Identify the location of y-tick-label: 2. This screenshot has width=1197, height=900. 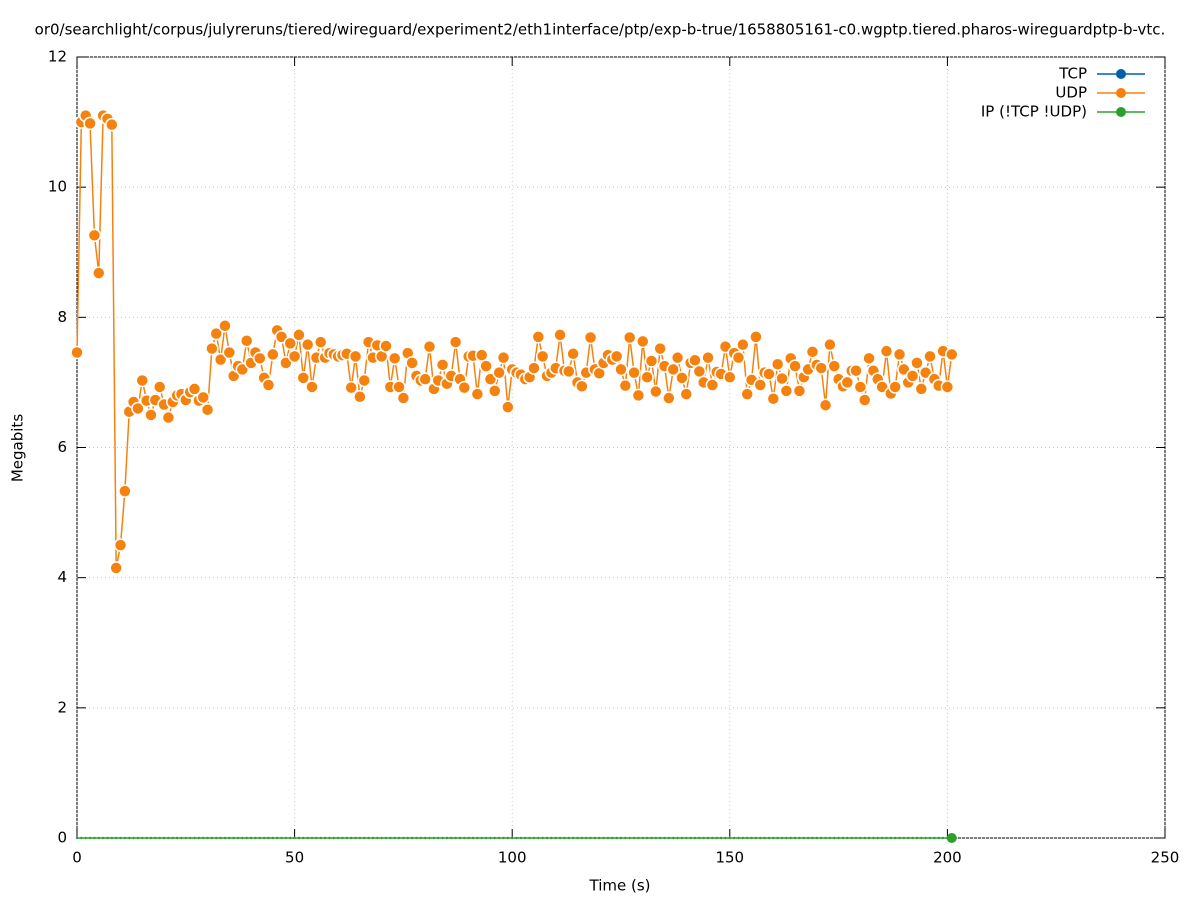
(62, 707).